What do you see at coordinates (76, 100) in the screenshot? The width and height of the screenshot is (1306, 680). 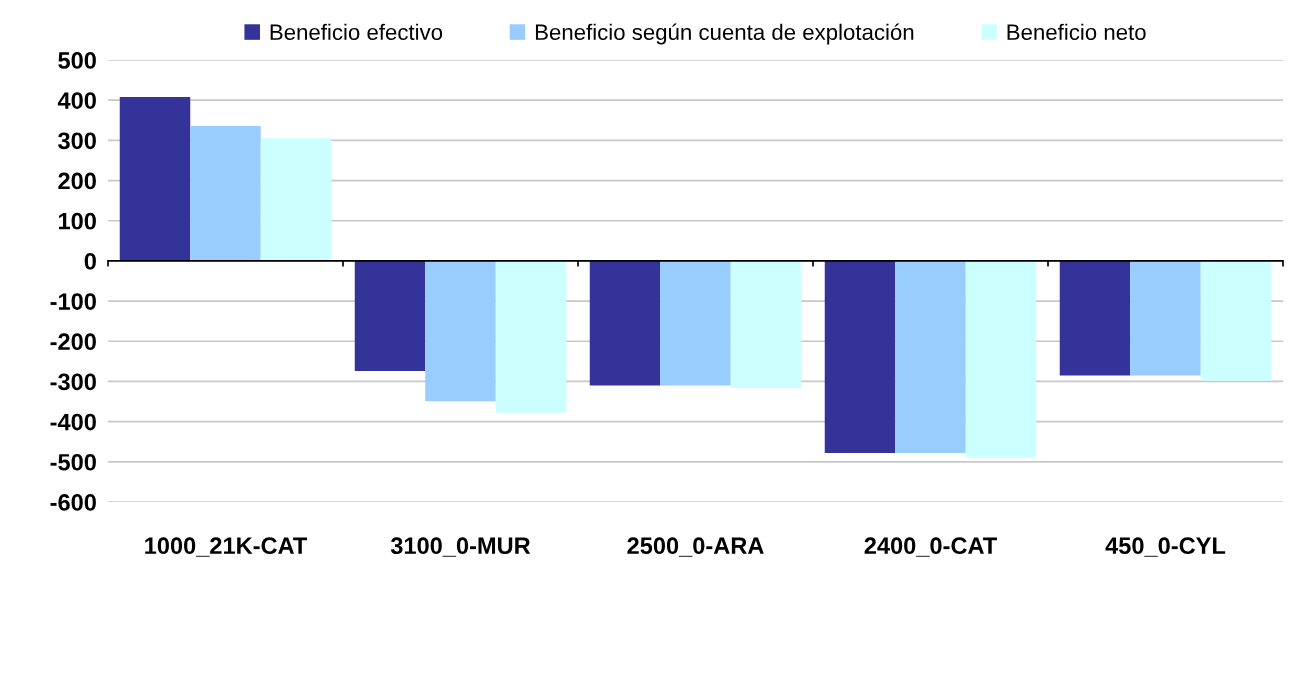 I see `y-tick-label: 400` at bounding box center [76, 100].